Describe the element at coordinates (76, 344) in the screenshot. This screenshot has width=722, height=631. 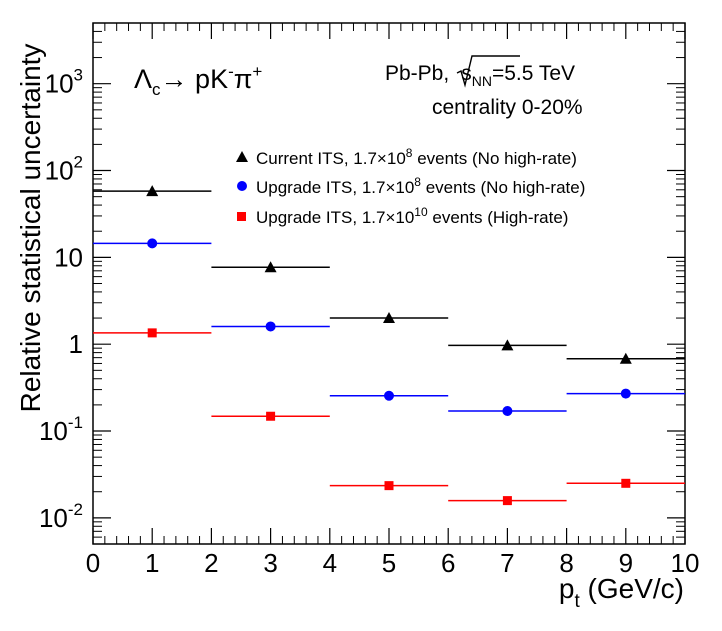
I see `y-tick-label: 1` at that location.